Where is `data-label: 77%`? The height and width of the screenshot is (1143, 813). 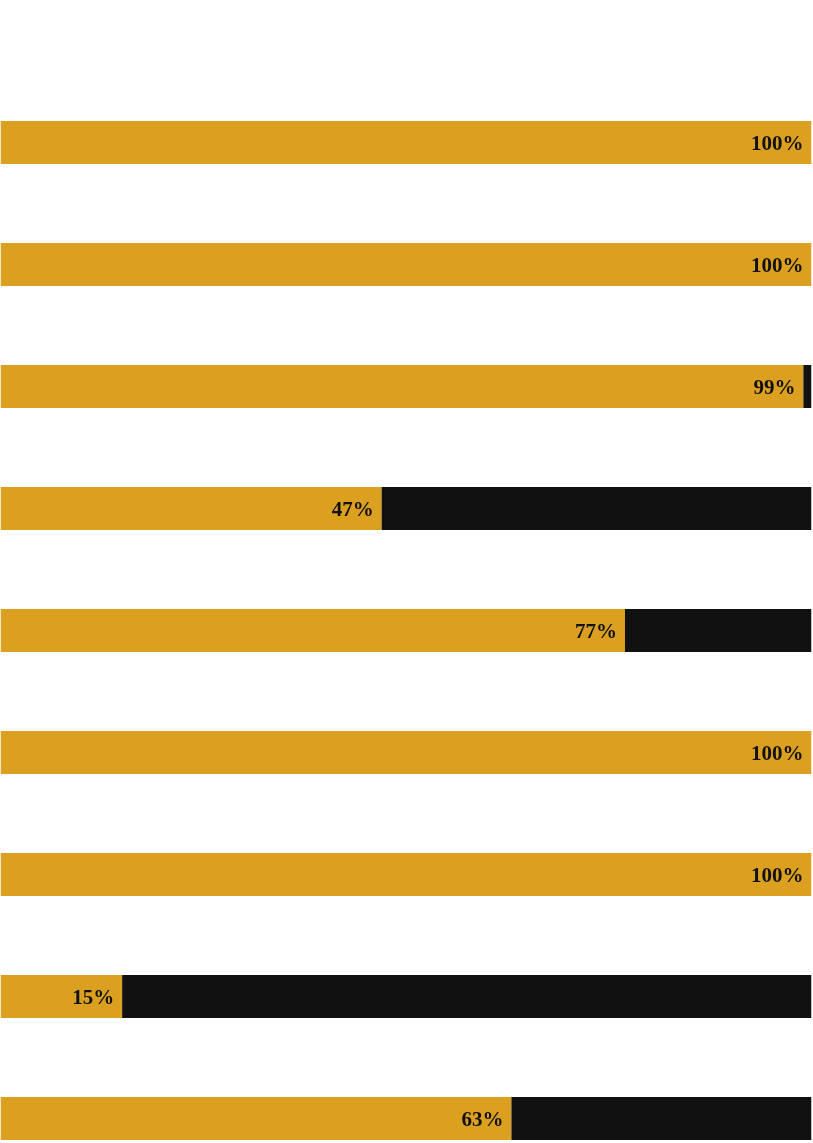 data-label: 77% is located at coordinates (595, 630).